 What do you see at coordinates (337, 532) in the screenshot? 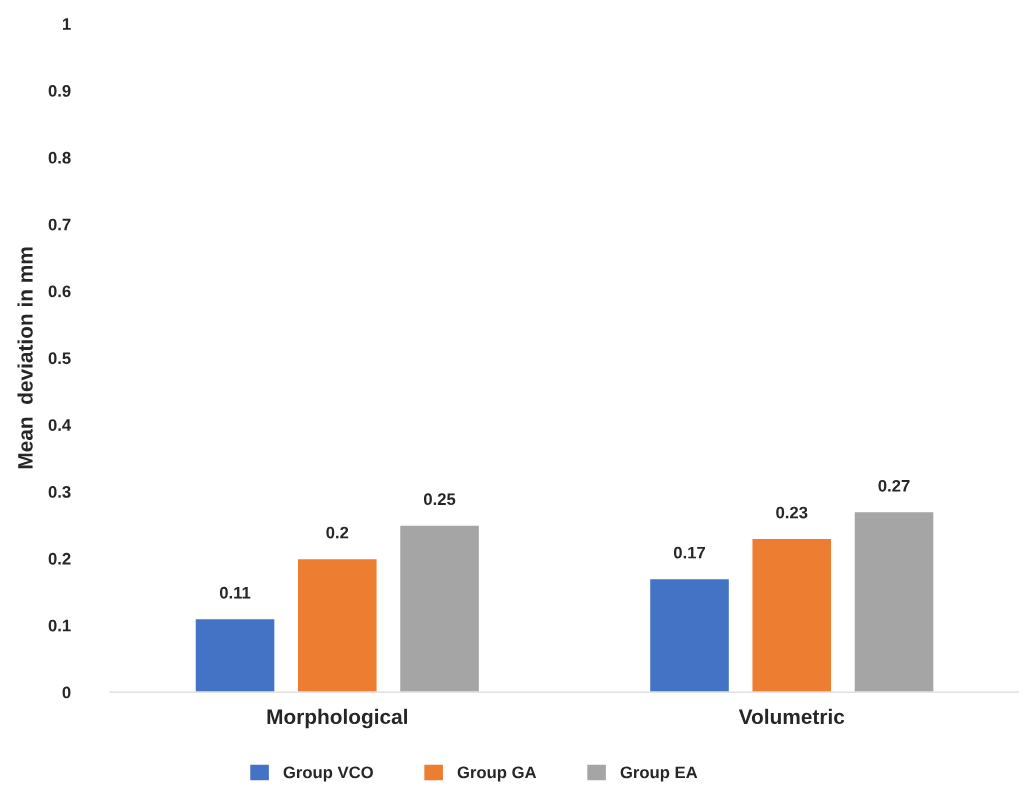
I see `data-label: 0.2` at bounding box center [337, 532].